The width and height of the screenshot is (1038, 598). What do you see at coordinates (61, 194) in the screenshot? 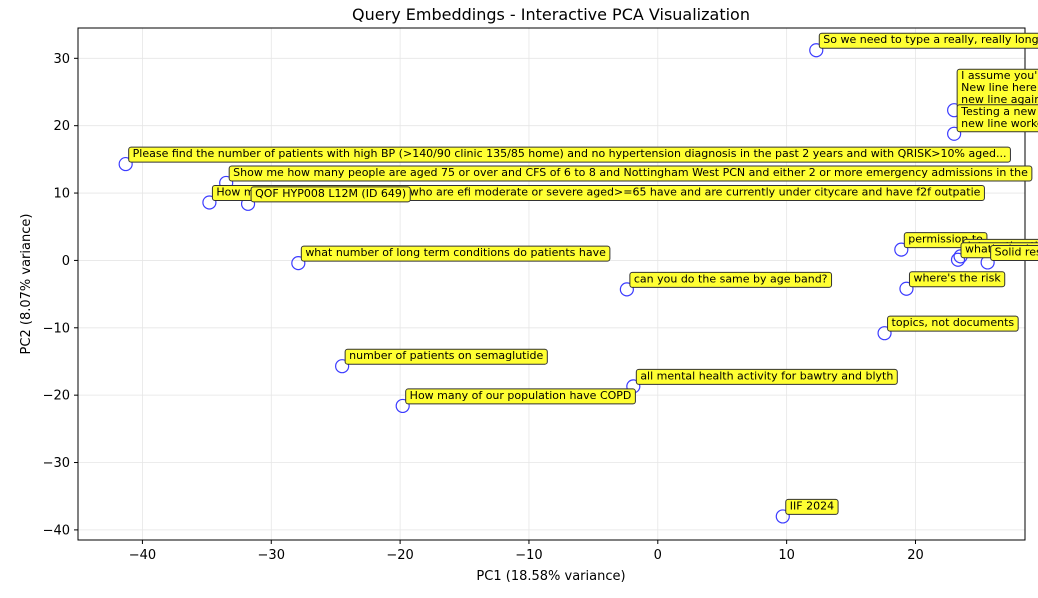
I see `y-tick-label: 10` at bounding box center [61, 194].